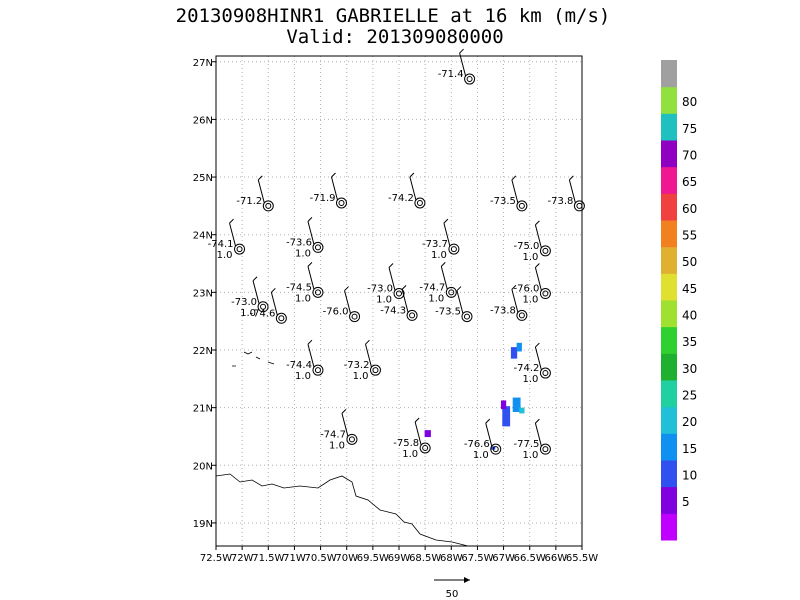 The image size is (800, 600). Describe the element at coordinates (262, 313) in the screenshot. I see `station-temperature: -74.6` at that location.